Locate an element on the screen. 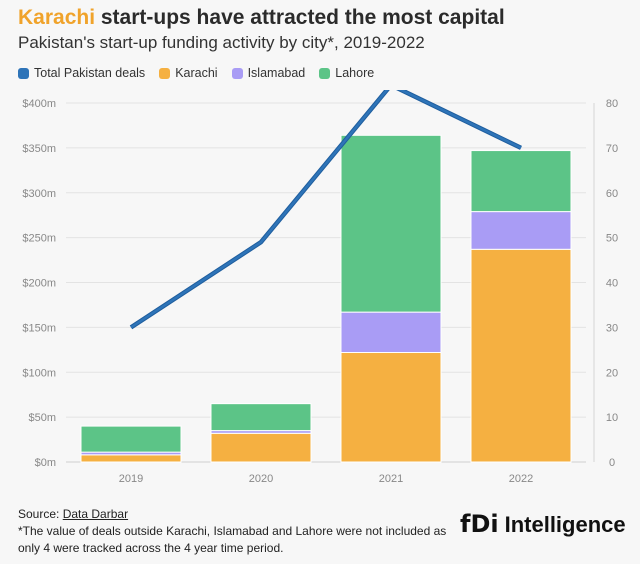 Image resolution: width=640 pixels, height=564 pixels. y-right-tick-label: 10 is located at coordinates (612, 418).